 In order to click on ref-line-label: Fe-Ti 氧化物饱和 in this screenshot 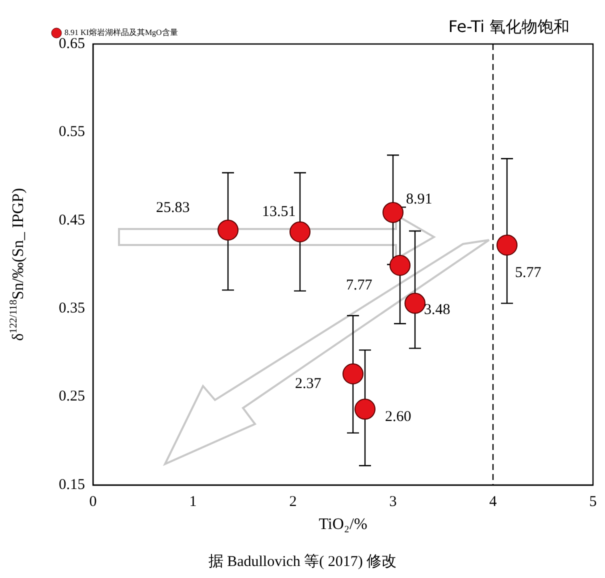, I will do `click(509, 26)`.